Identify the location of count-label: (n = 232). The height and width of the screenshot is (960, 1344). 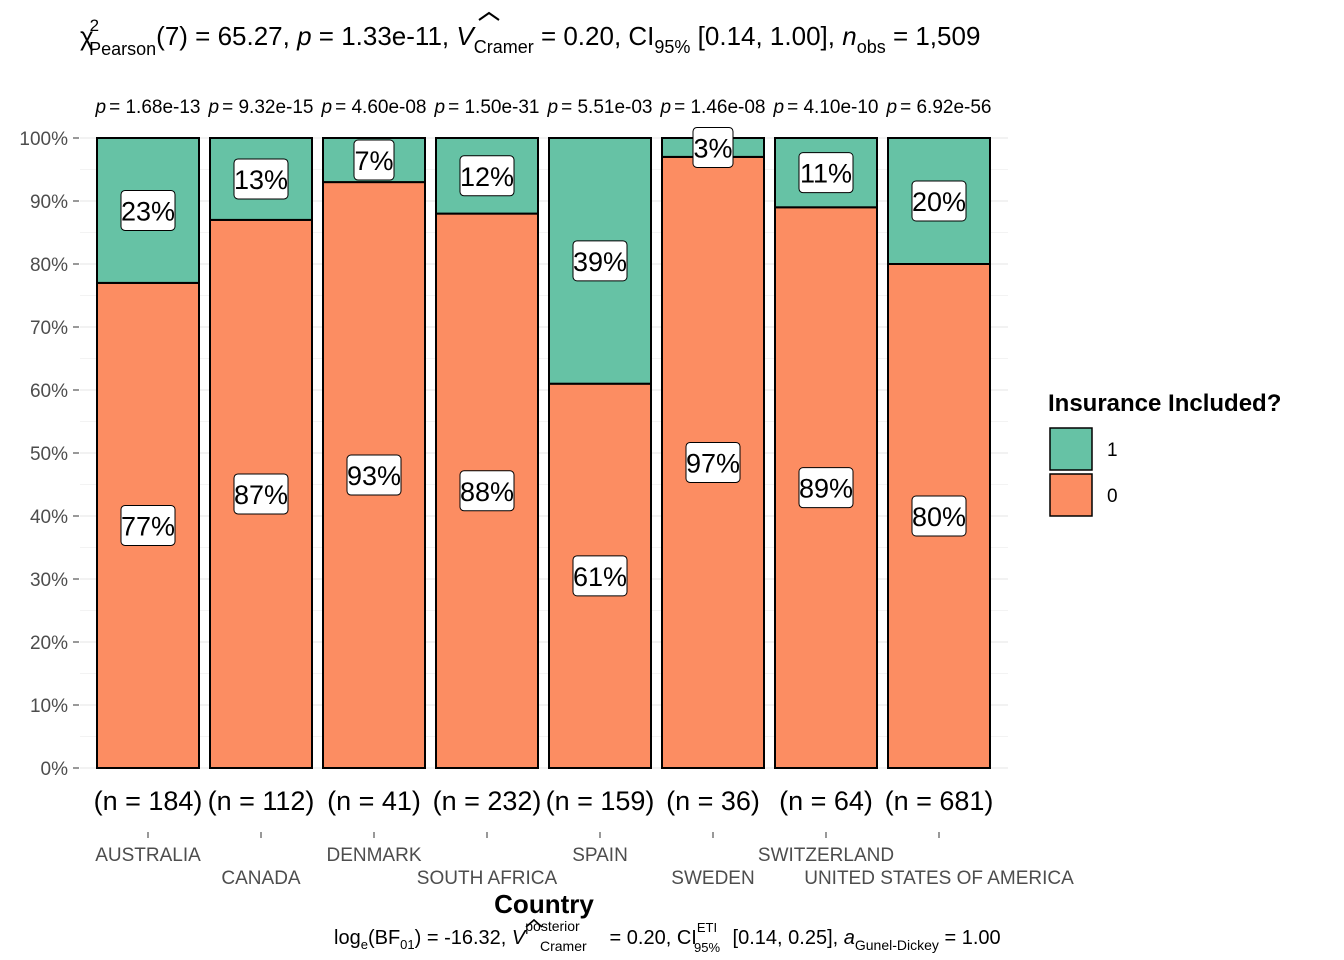
(487, 801).